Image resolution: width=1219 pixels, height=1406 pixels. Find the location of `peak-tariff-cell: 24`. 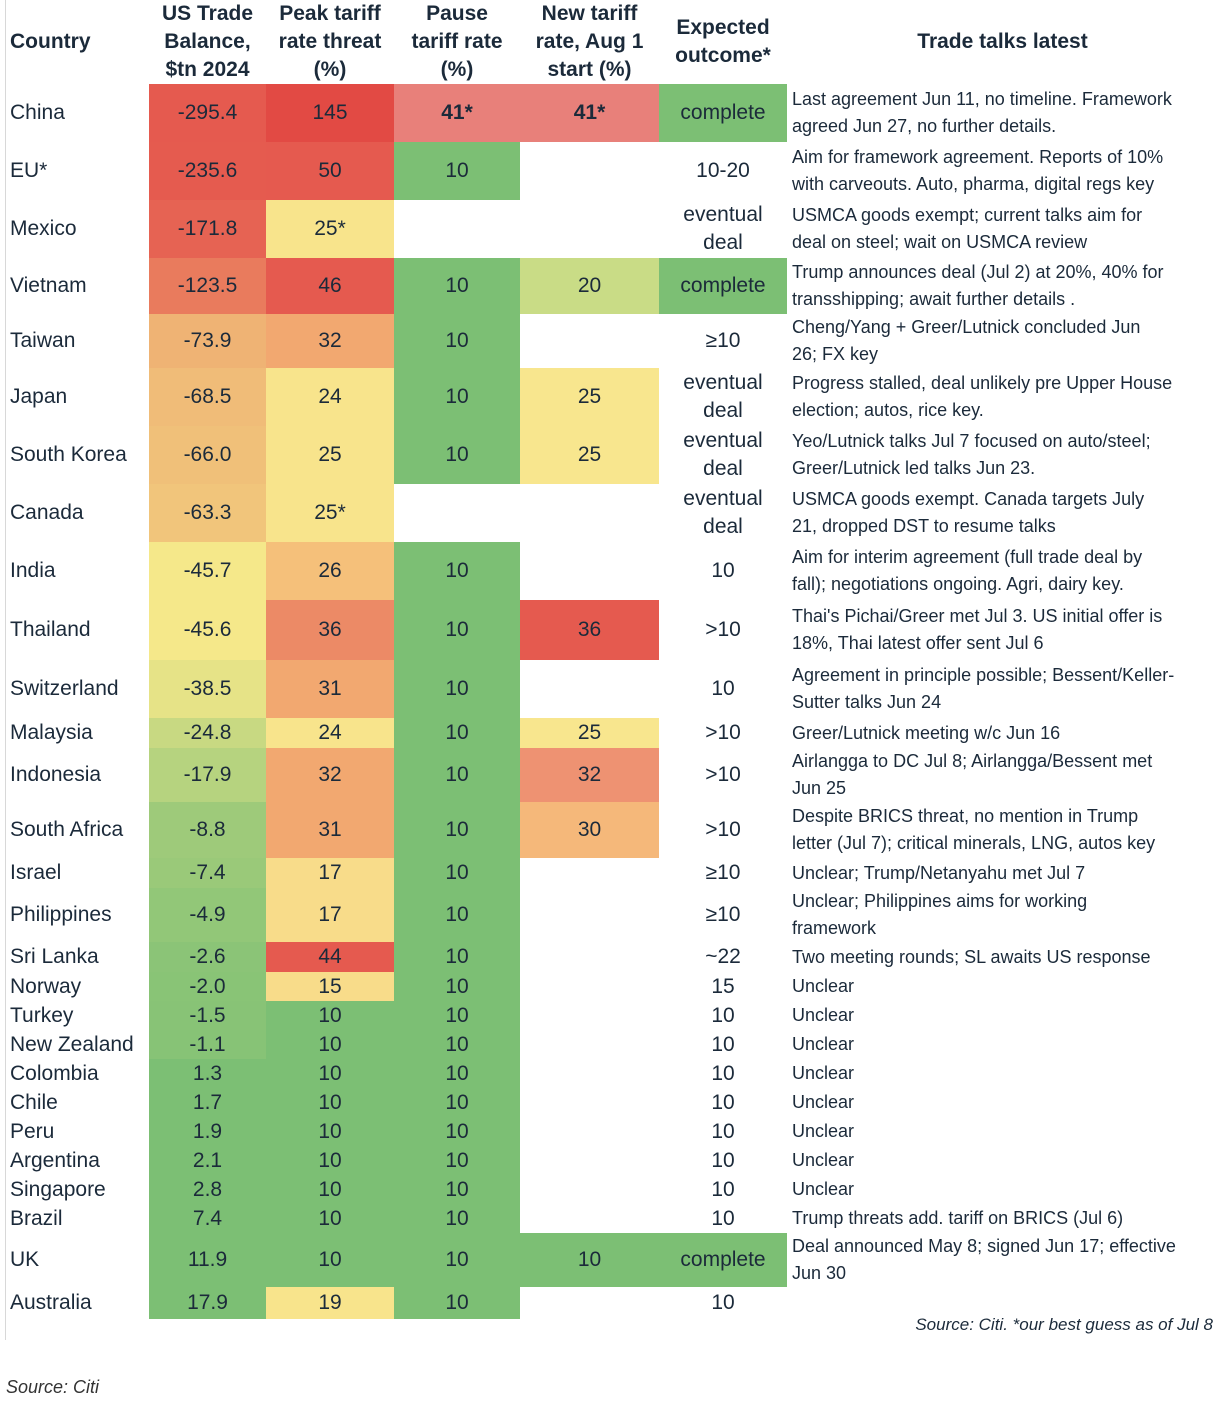

peak-tariff-cell: 24 is located at coordinates (330, 397).